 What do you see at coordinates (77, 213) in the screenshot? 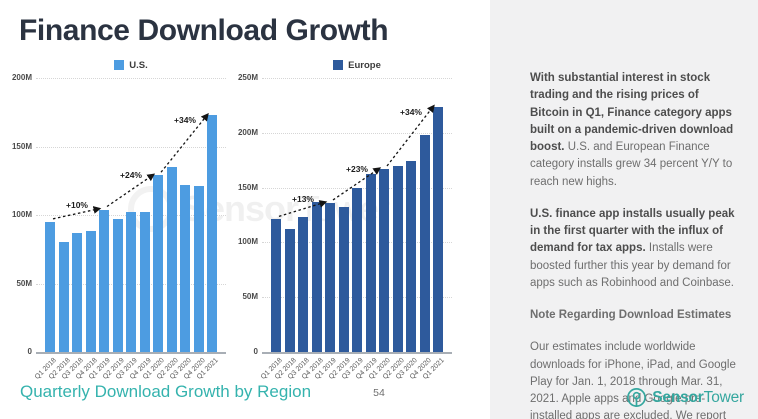
I see `growth-arrow` at bounding box center [77, 213].